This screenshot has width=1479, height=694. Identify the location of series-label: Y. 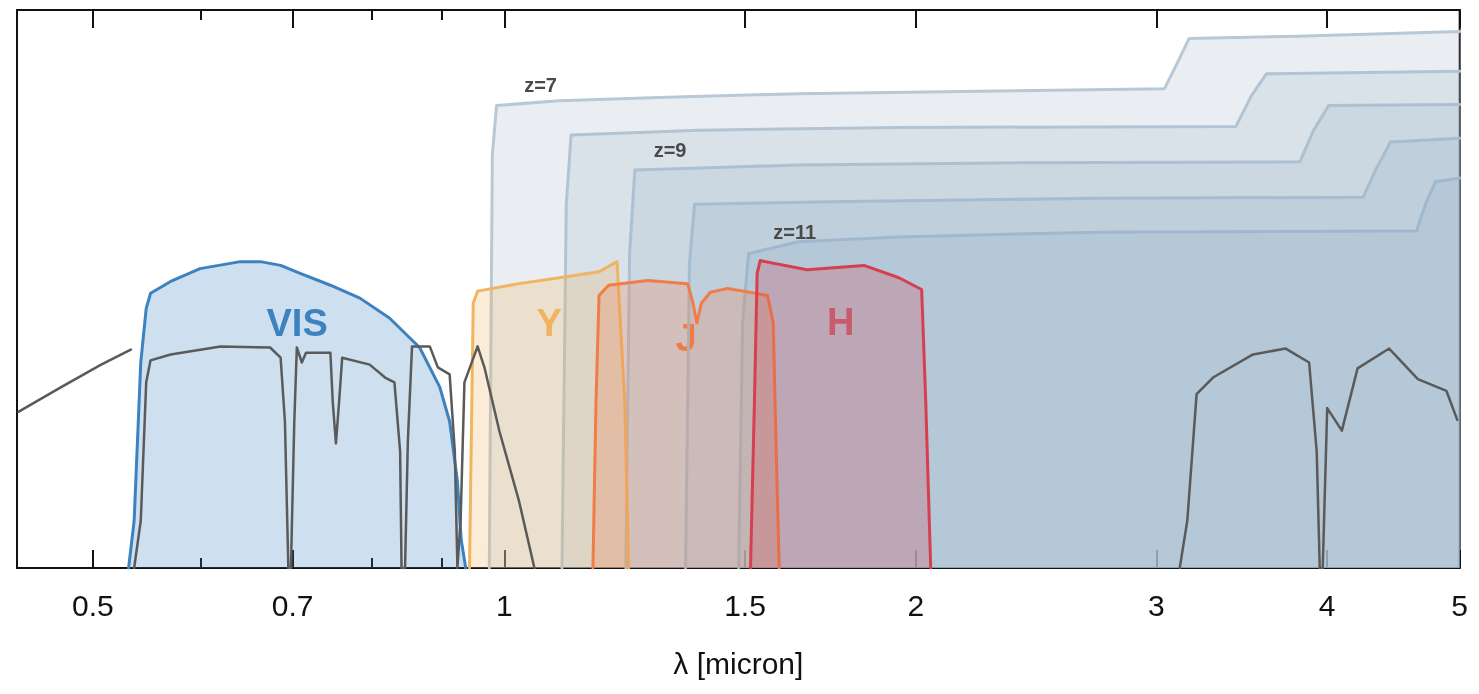
(549, 322).